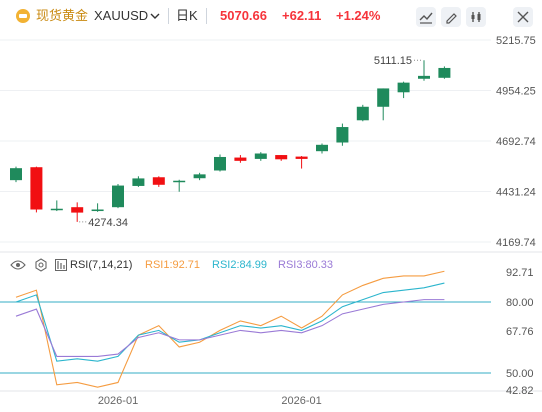  What do you see at coordinates (18, 265) in the screenshot?
I see `eye-icon` at bounding box center [18, 265].